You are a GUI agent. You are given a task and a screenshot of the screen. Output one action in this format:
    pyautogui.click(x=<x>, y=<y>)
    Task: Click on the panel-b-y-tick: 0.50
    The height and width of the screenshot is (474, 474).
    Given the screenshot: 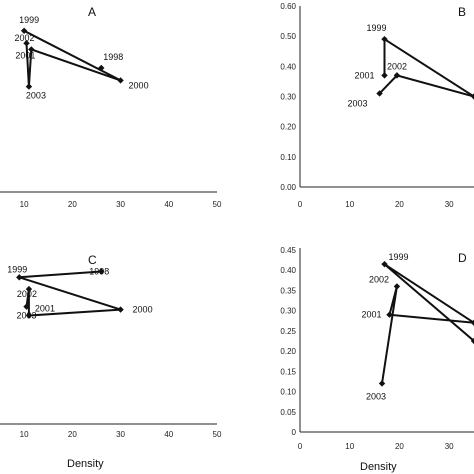 What is the action you would take?
    pyautogui.click(x=288, y=36)
    